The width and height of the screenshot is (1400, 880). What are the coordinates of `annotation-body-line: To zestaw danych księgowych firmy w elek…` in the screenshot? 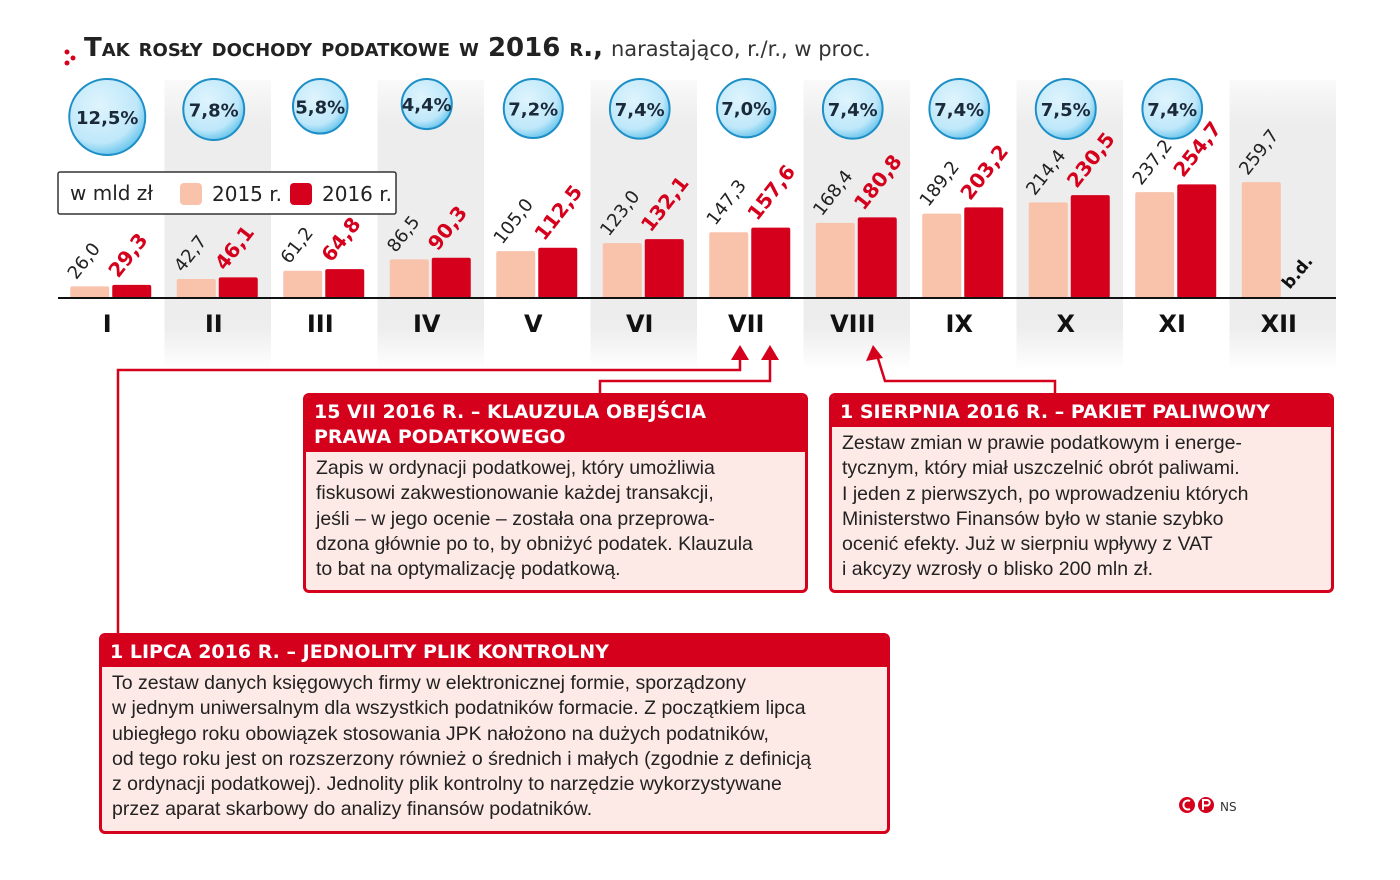 It's located at (429, 683).